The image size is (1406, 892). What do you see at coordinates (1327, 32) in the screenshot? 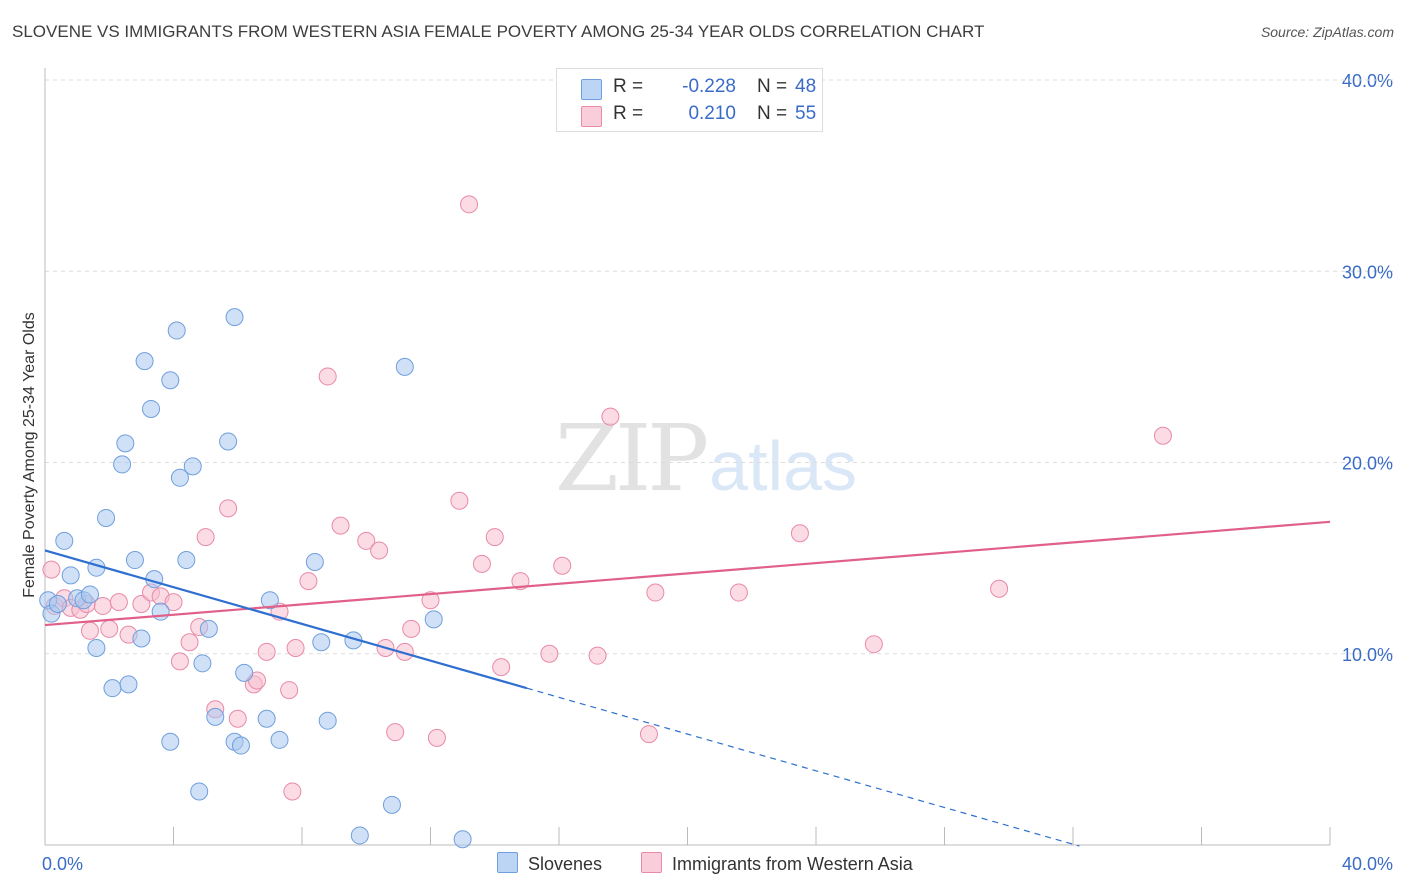
I see `source-label: Source: ZipAtlas.com` at bounding box center [1327, 32].